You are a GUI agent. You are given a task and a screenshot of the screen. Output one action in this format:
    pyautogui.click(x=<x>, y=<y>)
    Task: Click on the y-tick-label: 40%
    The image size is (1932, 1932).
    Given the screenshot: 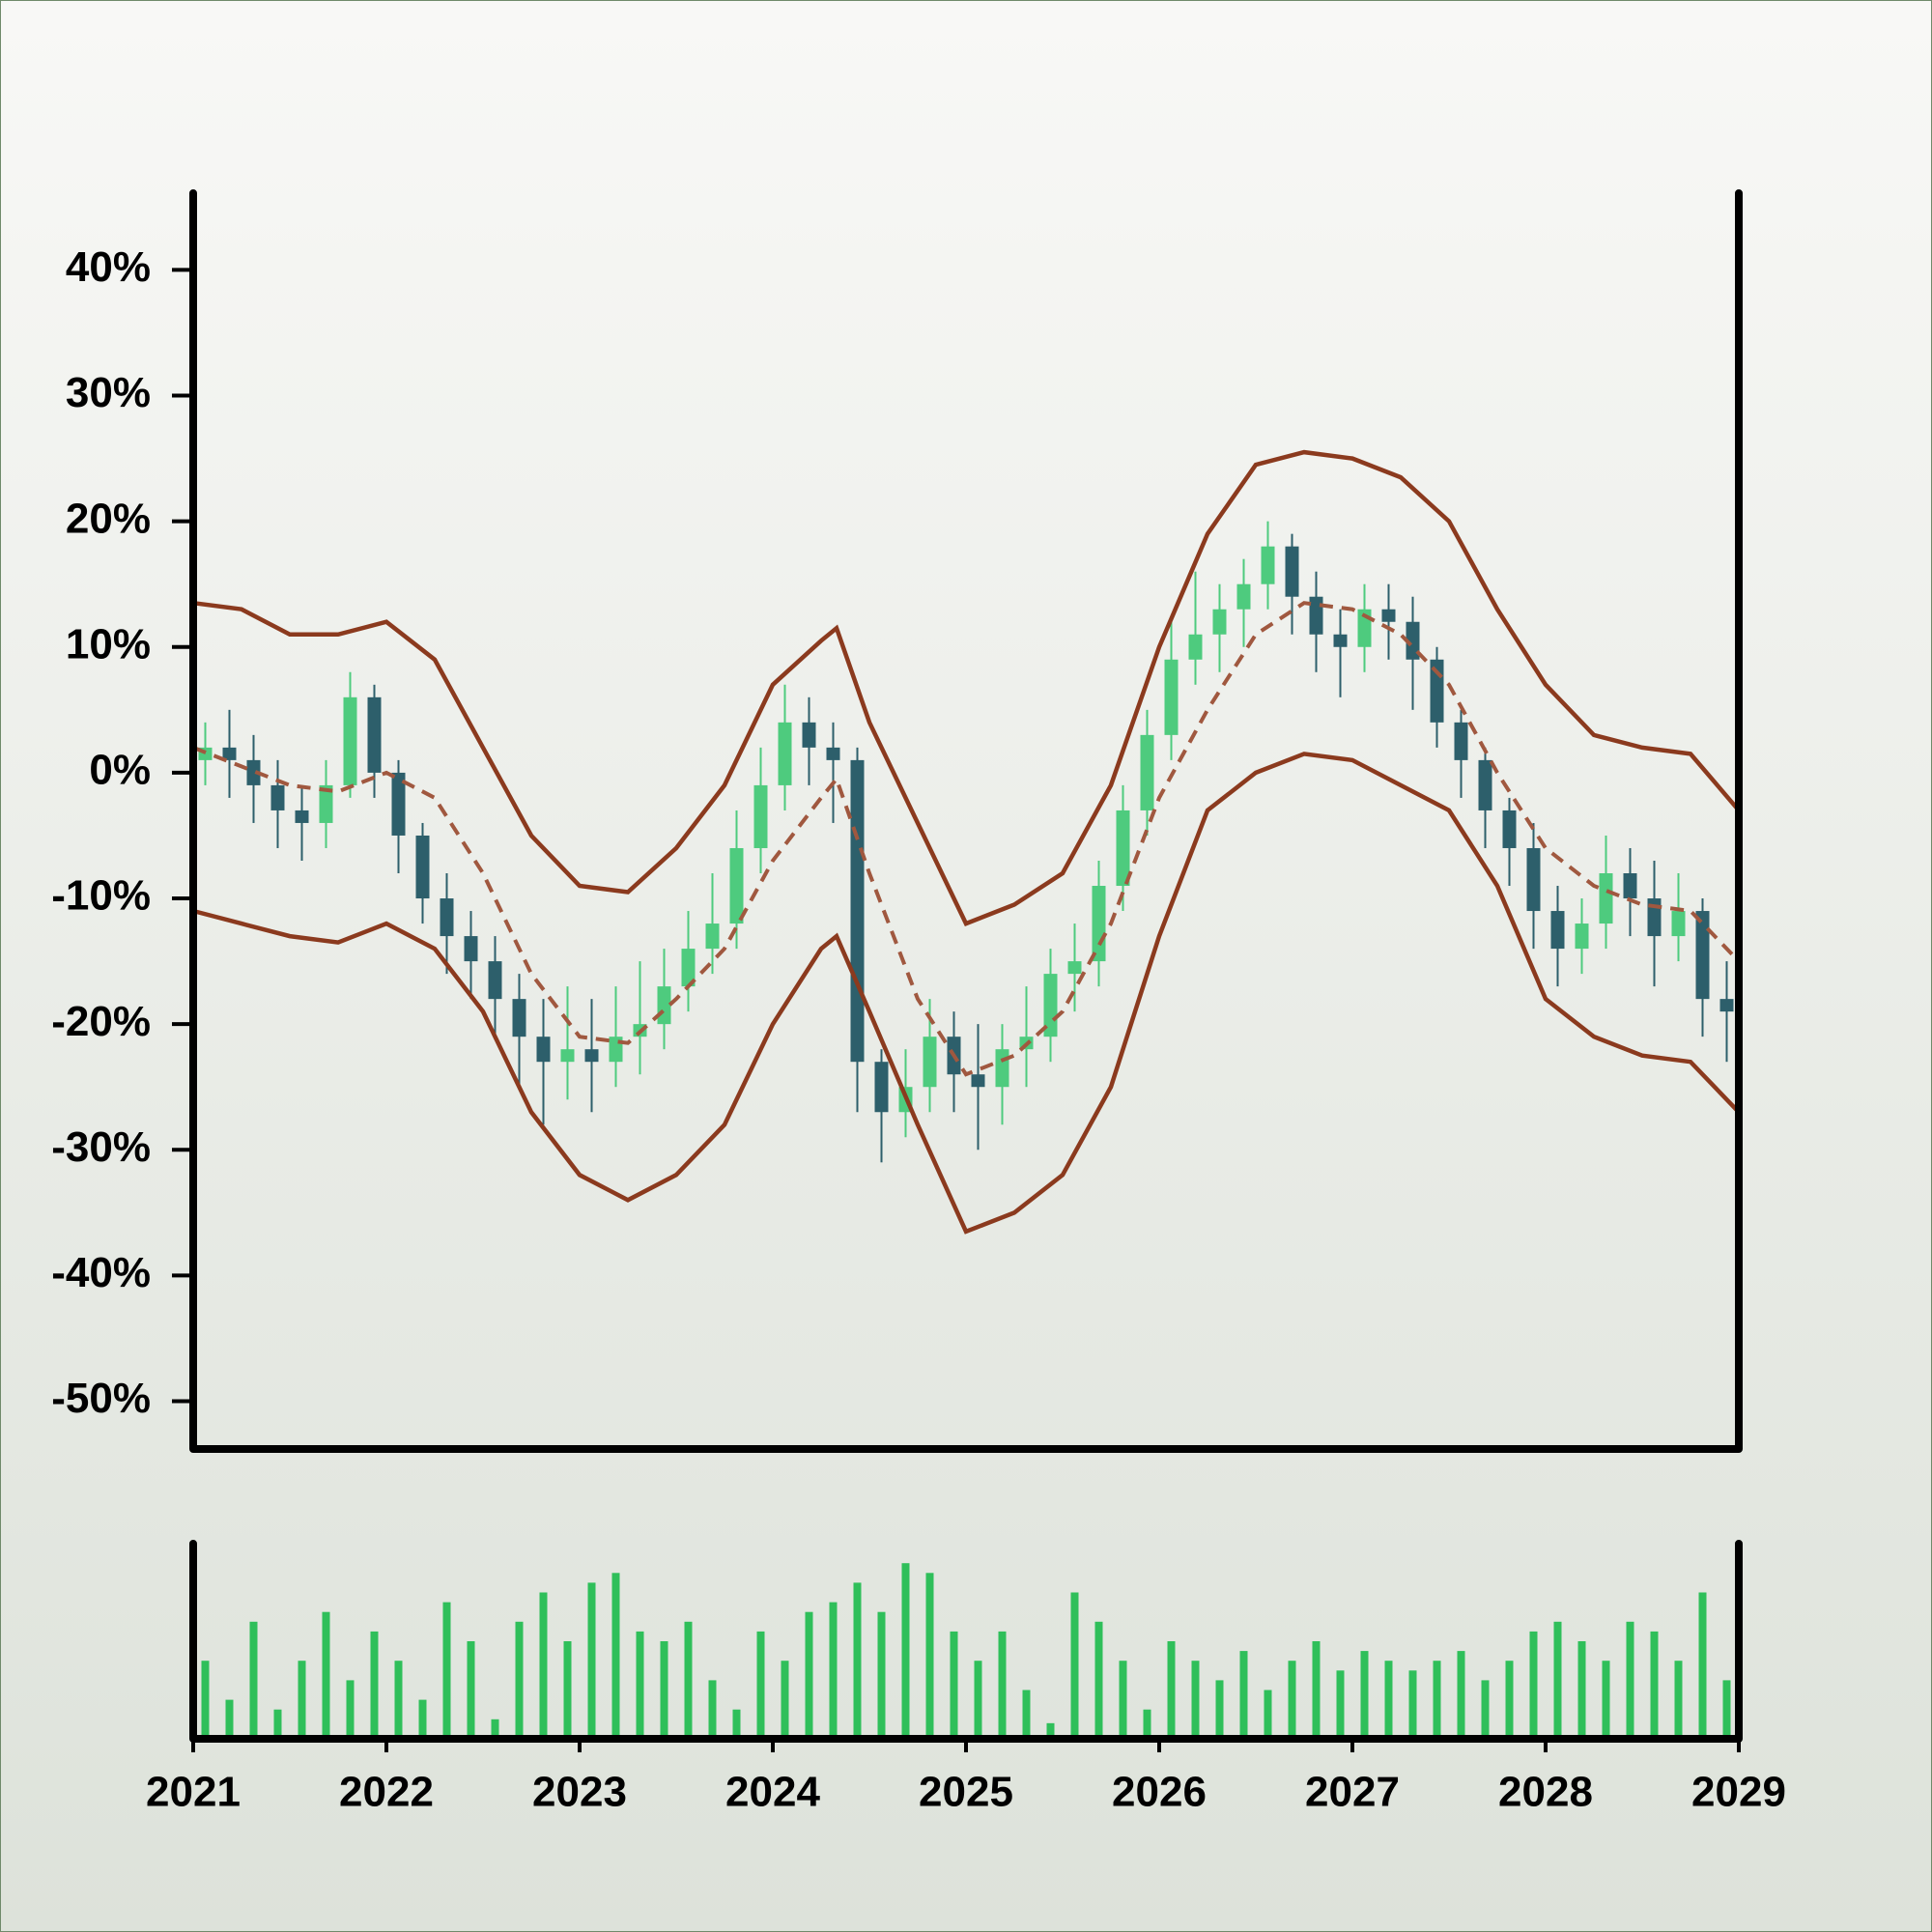 What is the action you would take?
    pyautogui.click(x=108, y=267)
    